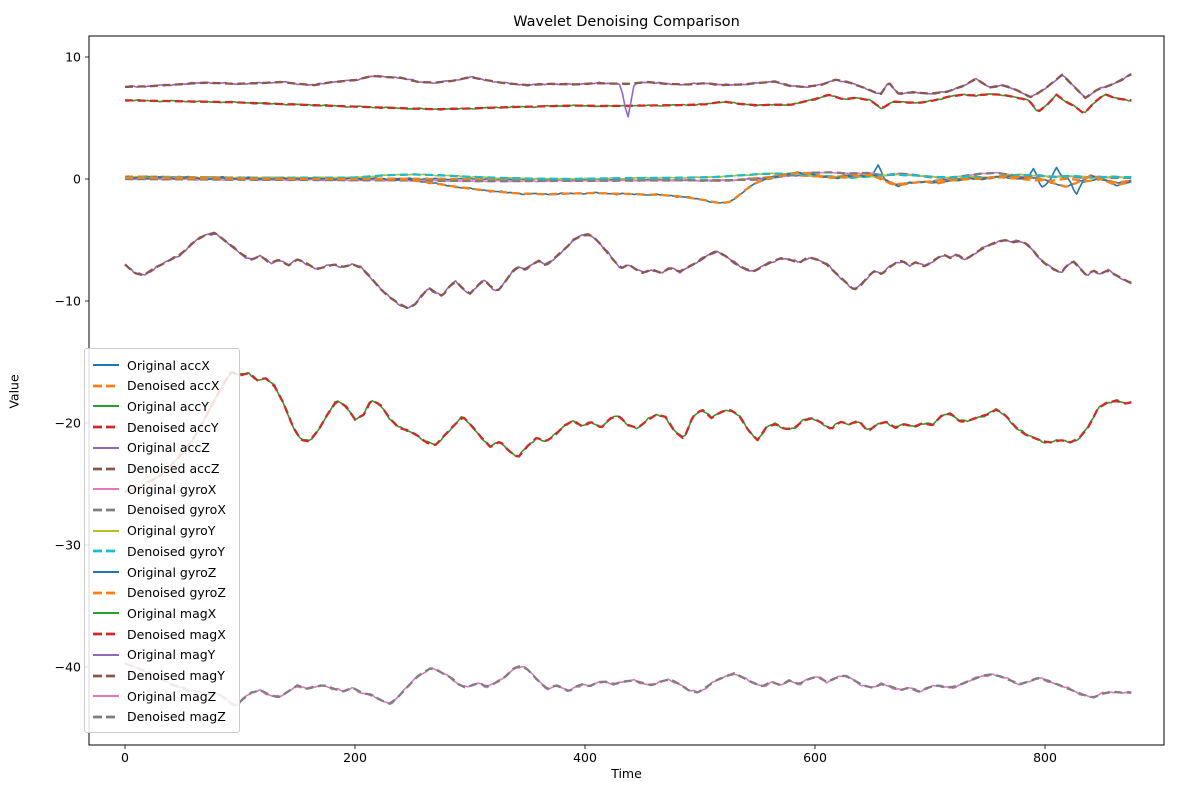 The width and height of the screenshot is (1200, 800). I want to click on line-denoised-gyroZ, so click(628, 188).